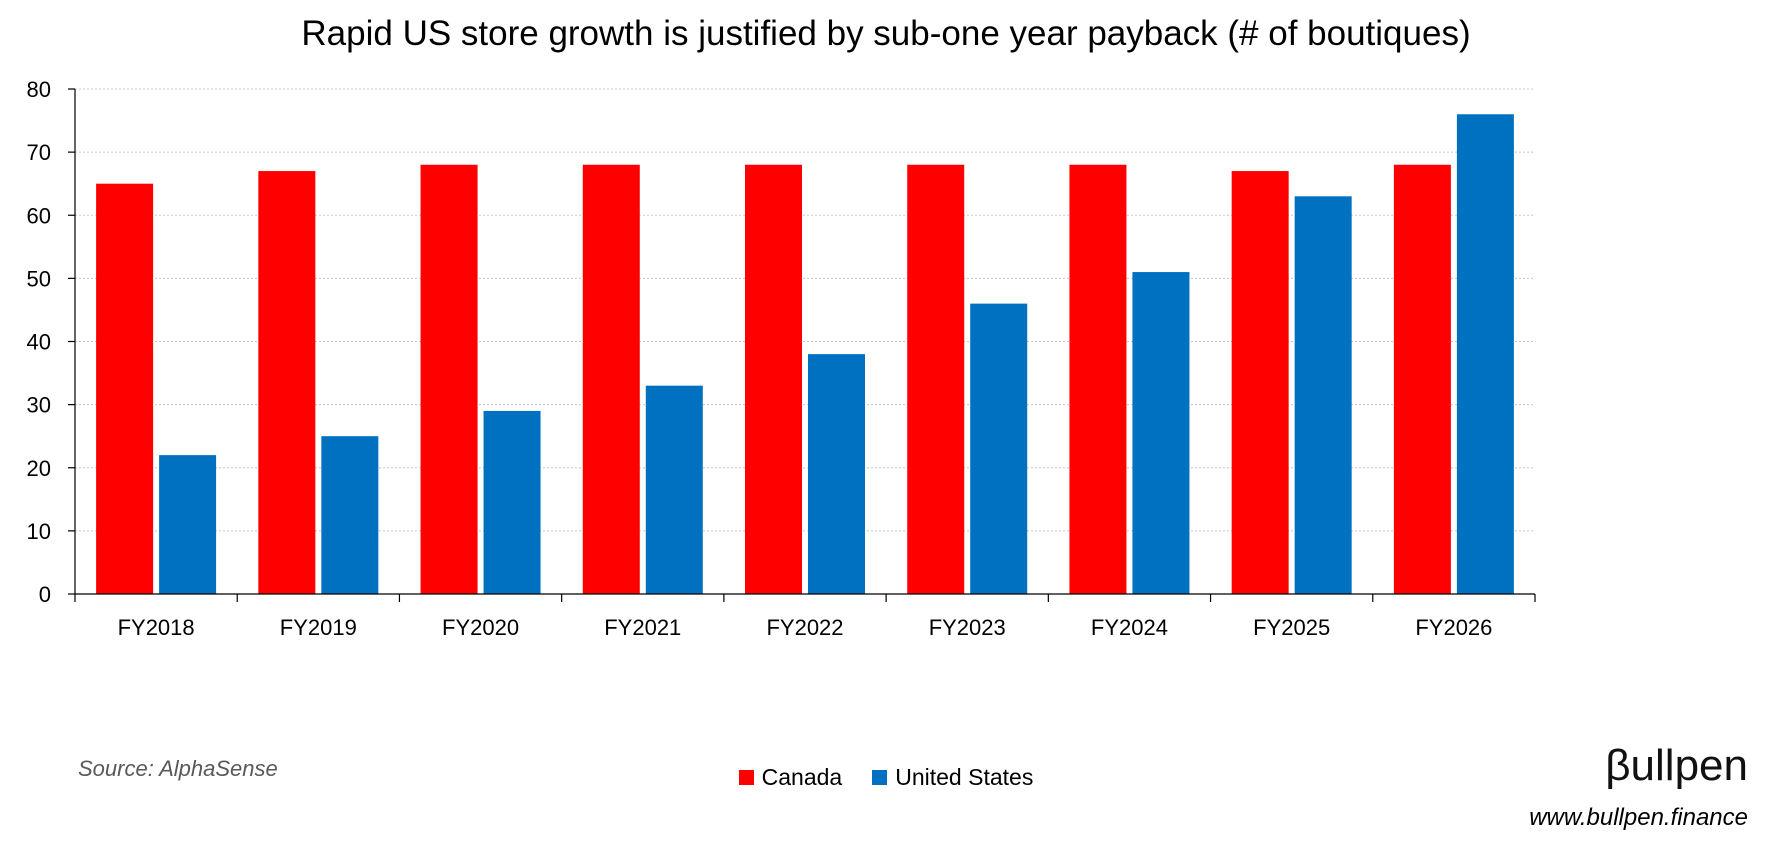  Describe the element at coordinates (512, 502) in the screenshot. I see `bar-united-states-fy2020` at that location.